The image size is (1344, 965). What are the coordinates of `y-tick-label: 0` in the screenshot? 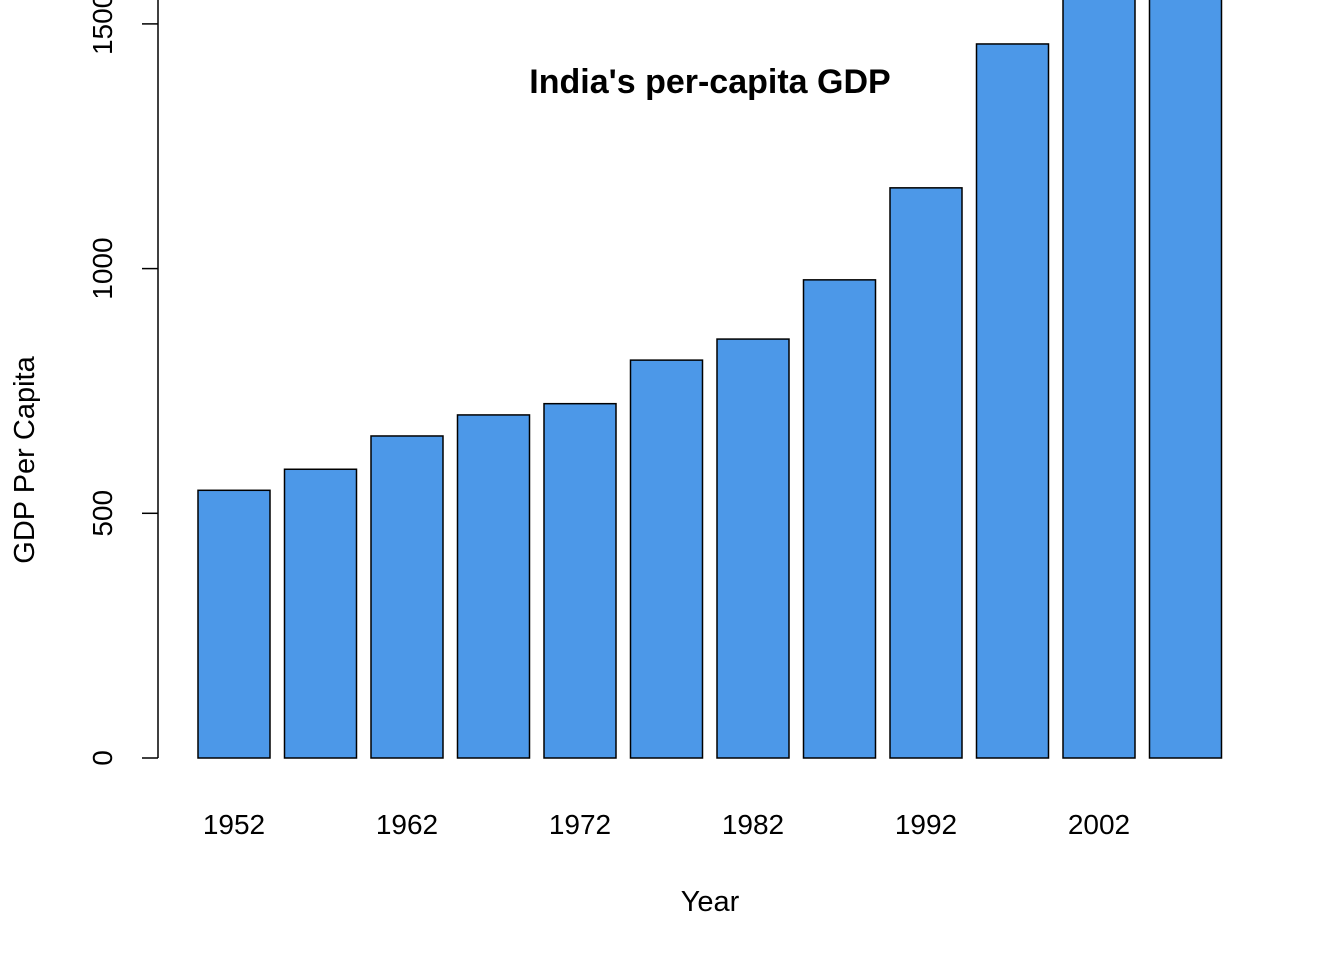 It's located at (102, 758).